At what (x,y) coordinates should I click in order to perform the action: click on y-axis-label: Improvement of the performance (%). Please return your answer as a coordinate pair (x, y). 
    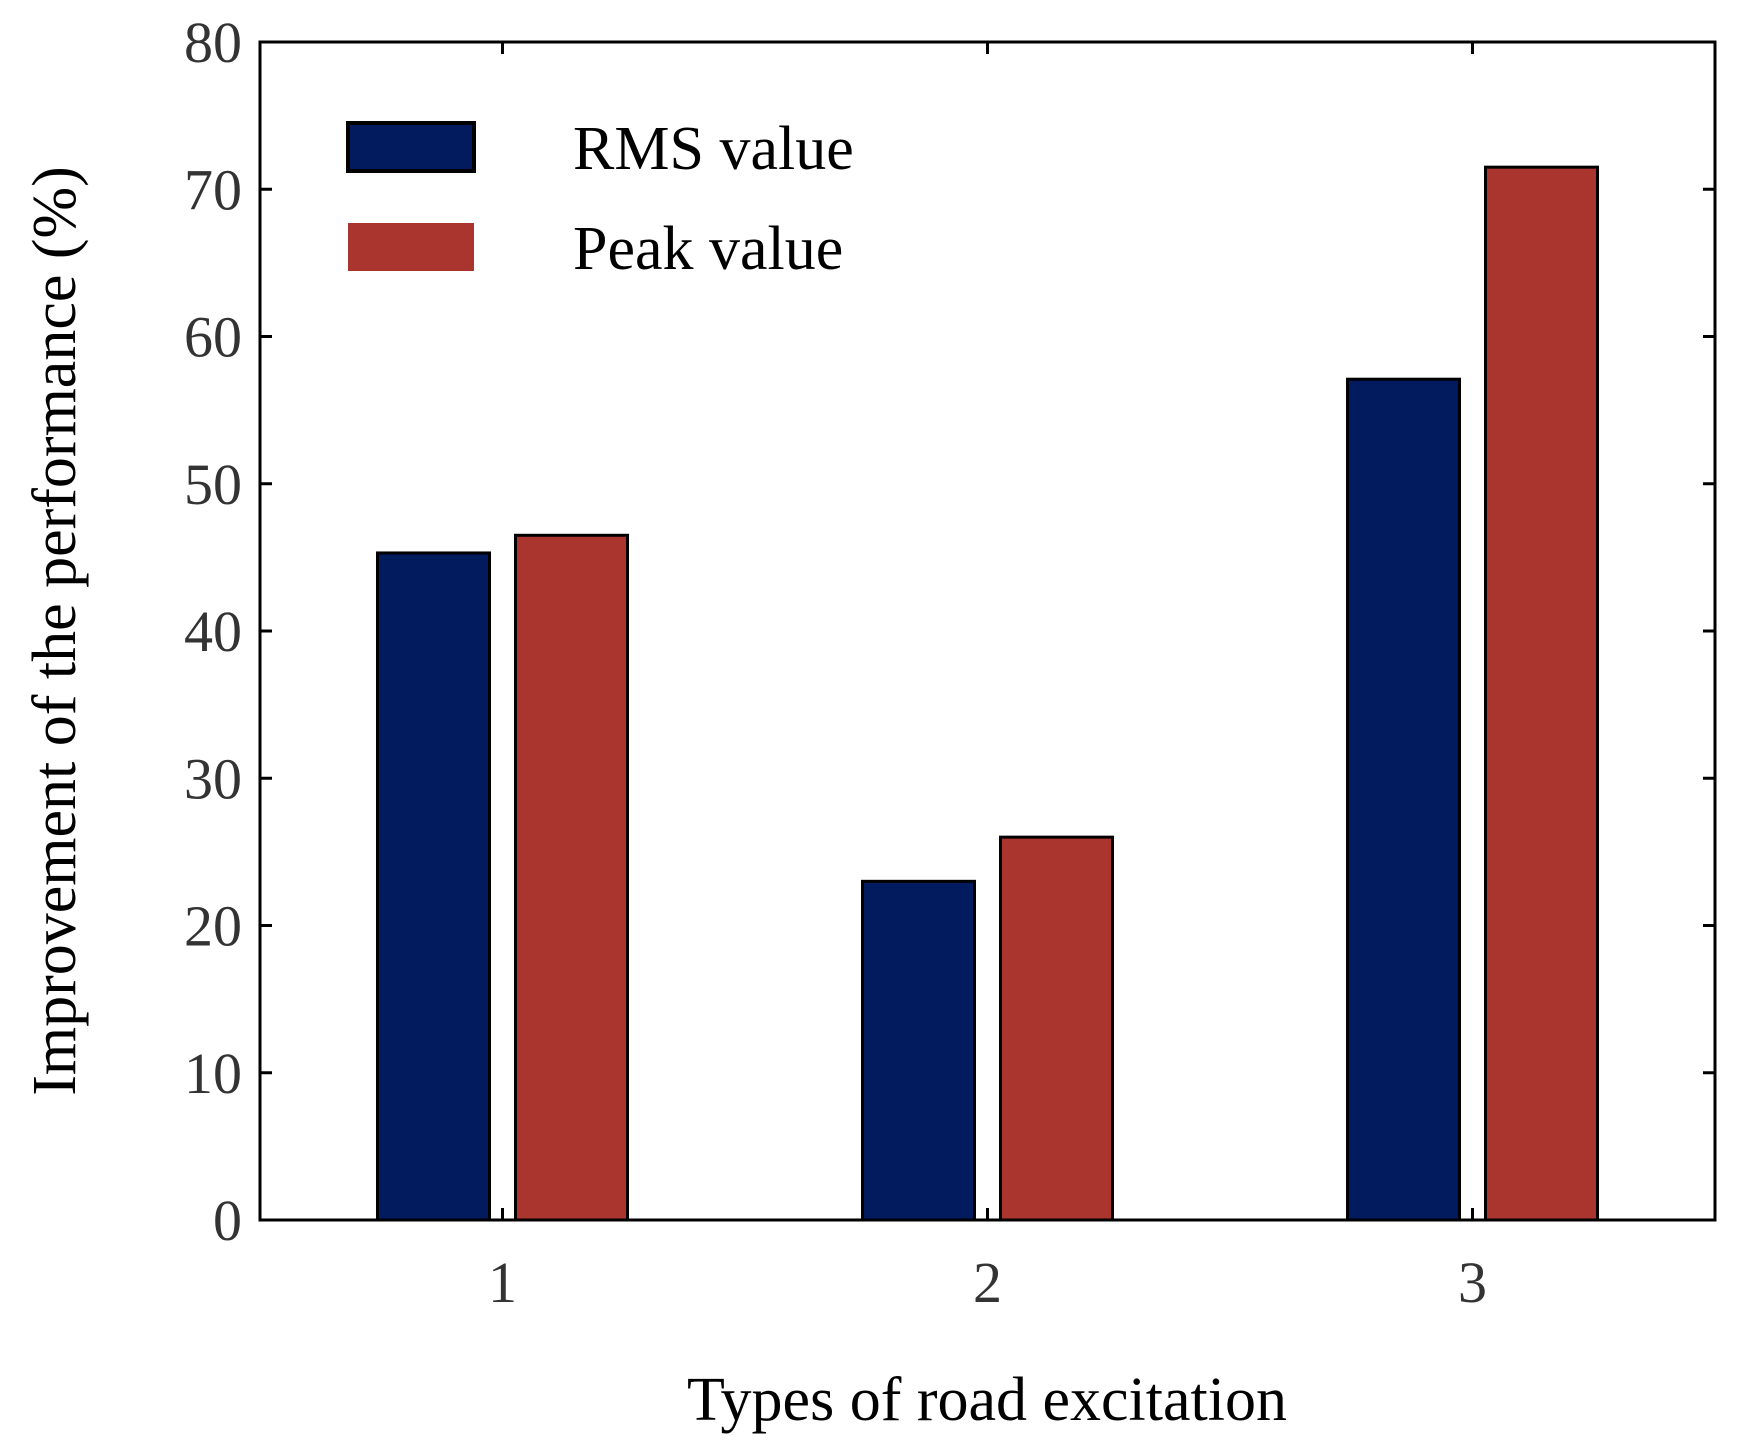
    Looking at the image, I should click on (55, 631).